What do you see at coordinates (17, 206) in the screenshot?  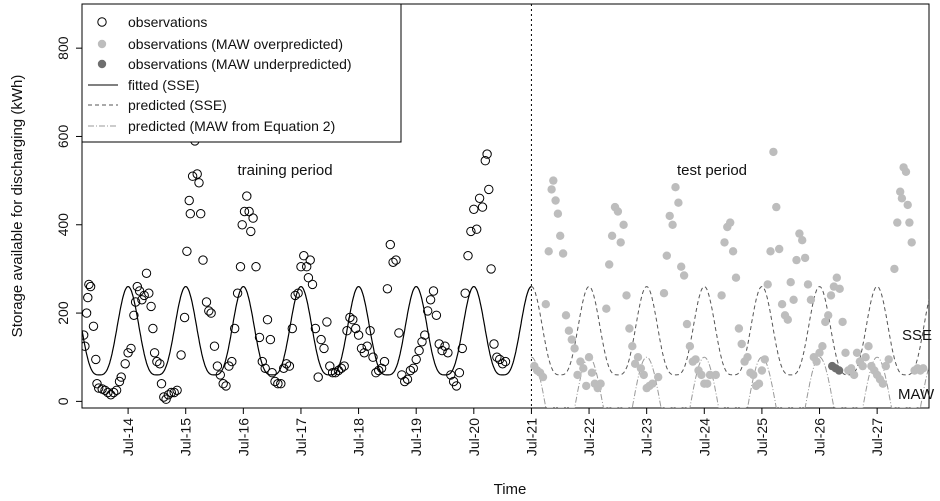 I see `y-axis-title: Storage available for discharging (kWh)` at bounding box center [17, 206].